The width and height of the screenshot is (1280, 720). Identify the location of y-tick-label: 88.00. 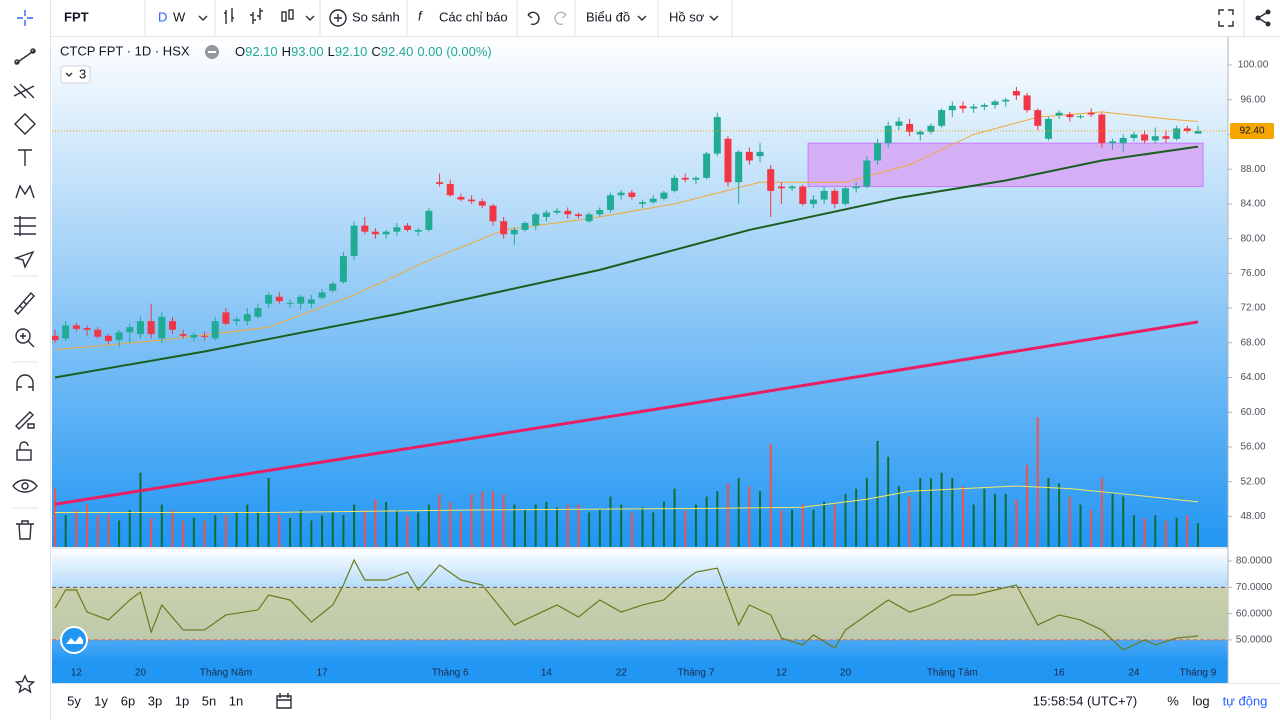
(1252, 169).